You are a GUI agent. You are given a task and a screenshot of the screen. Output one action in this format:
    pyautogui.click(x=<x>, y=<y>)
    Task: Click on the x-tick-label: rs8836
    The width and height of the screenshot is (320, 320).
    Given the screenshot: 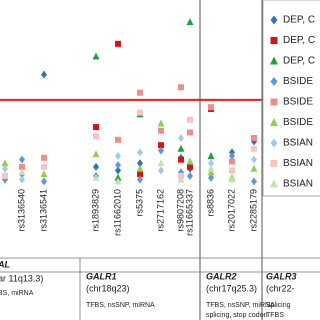 What is the action you would take?
    pyautogui.click(x=210, y=203)
    